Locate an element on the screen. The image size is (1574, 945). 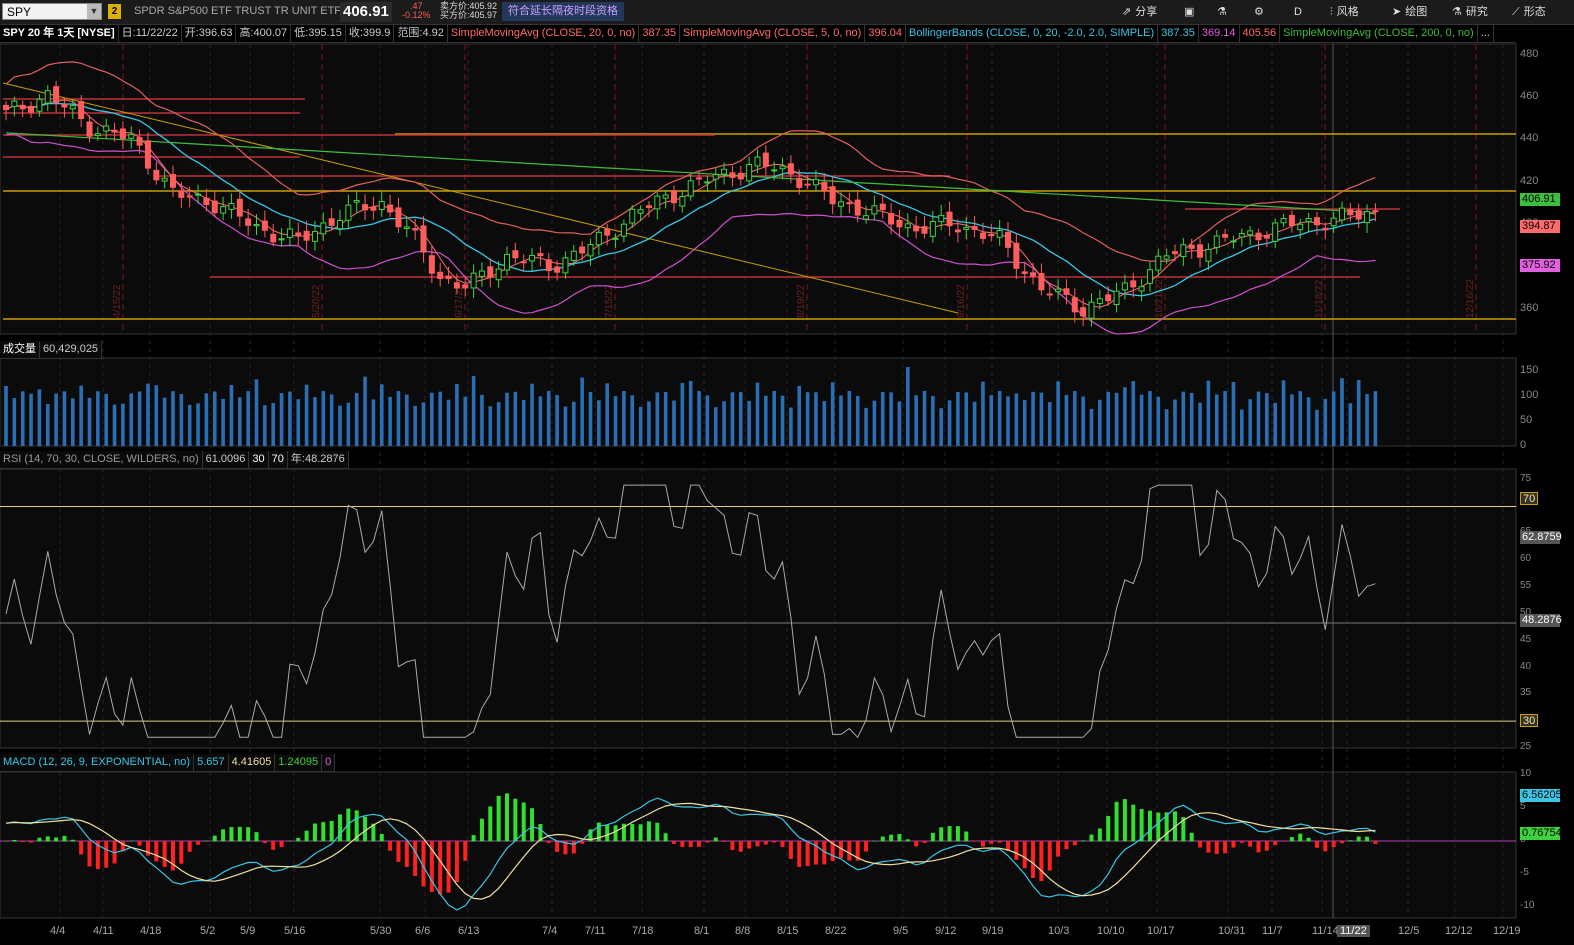
date-tick: 5/2 is located at coordinates (208, 931).